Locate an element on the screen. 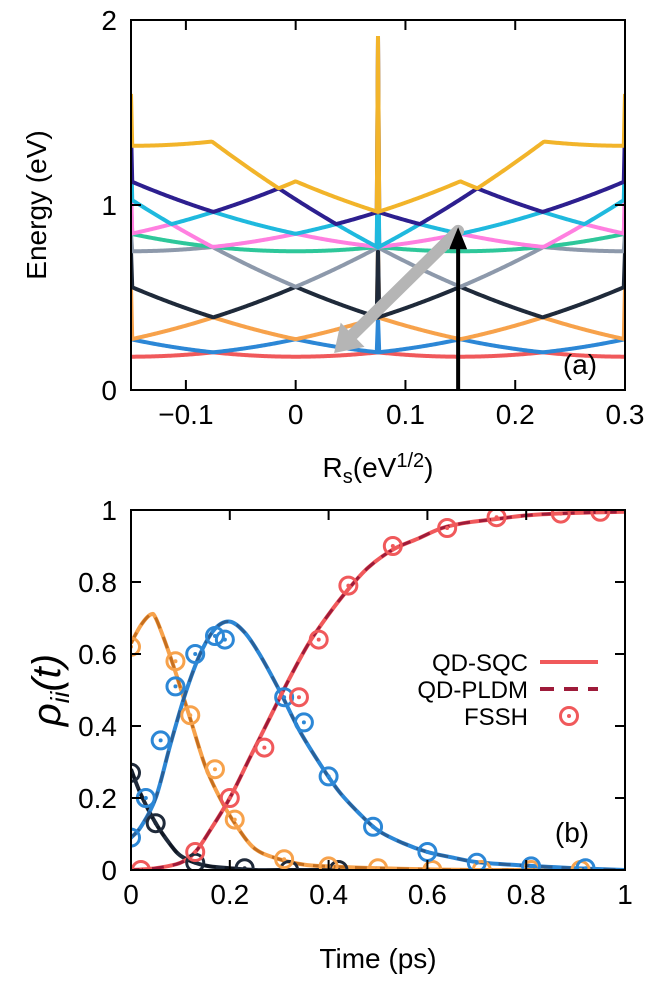 This screenshot has width=664, height=1000. x-tick-label-a: −0.1 is located at coordinates (185, 414).